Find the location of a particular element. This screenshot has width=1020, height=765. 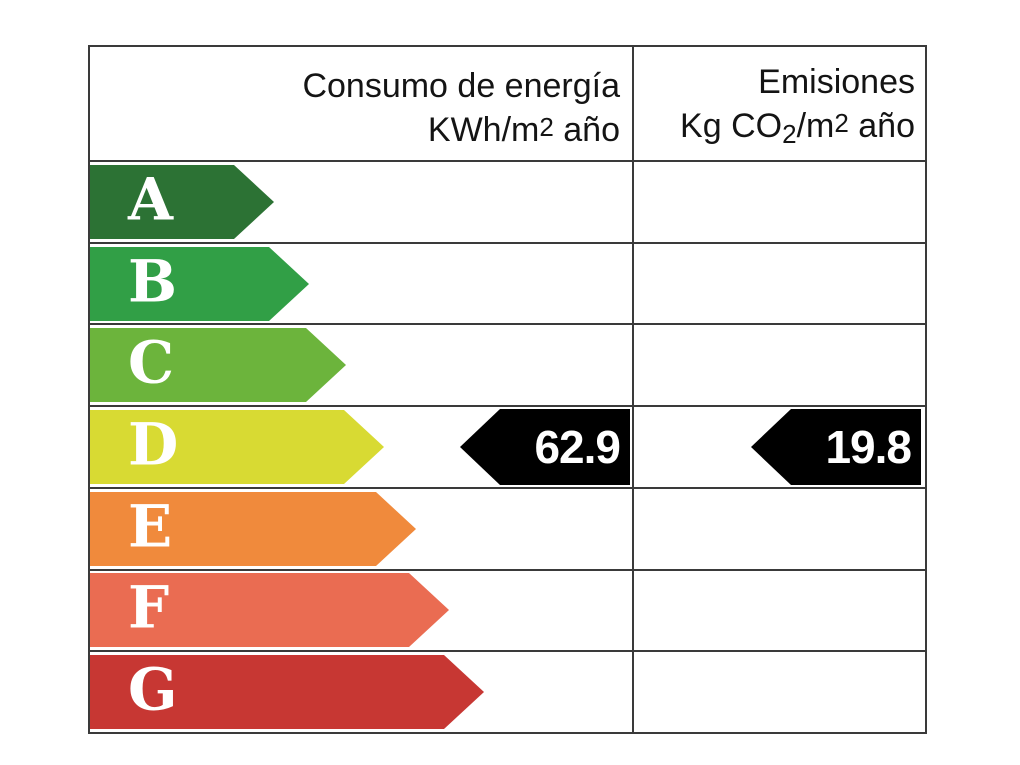

grade-arrow-g is located at coordinates (287, 692).